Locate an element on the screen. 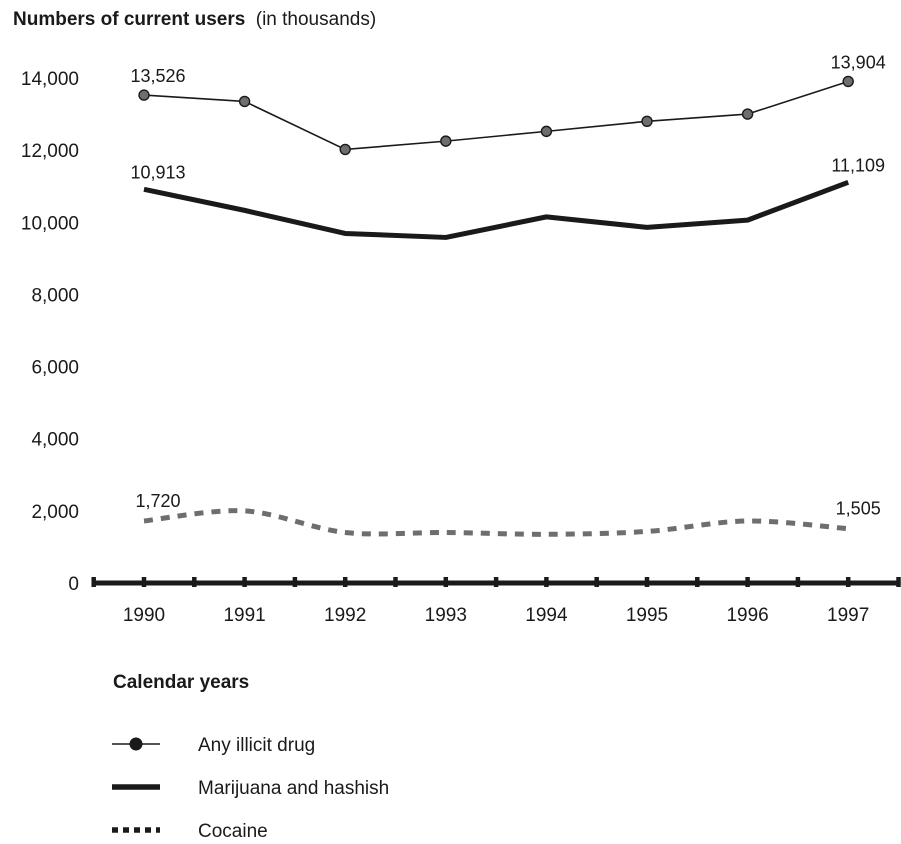  legend-item-any-illicit-drug: Any illicit drug is located at coordinates (213, 745).